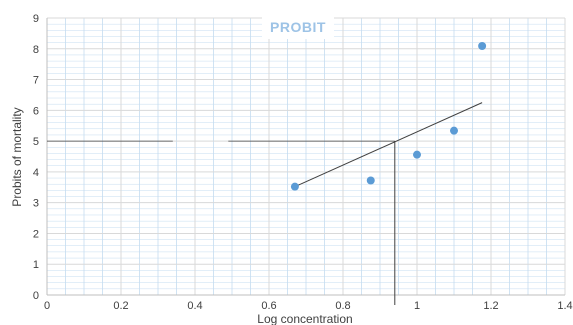  I want to click on y-tick-label: 2, so click(36, 234).